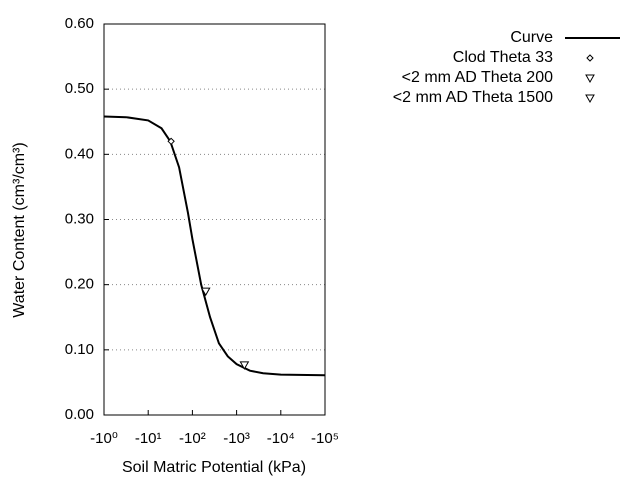 Image resolution: width=640 pixels, height=480 pixels. I want to click on legend-label: <2 mm AD Theta 200, so click(477, 77).